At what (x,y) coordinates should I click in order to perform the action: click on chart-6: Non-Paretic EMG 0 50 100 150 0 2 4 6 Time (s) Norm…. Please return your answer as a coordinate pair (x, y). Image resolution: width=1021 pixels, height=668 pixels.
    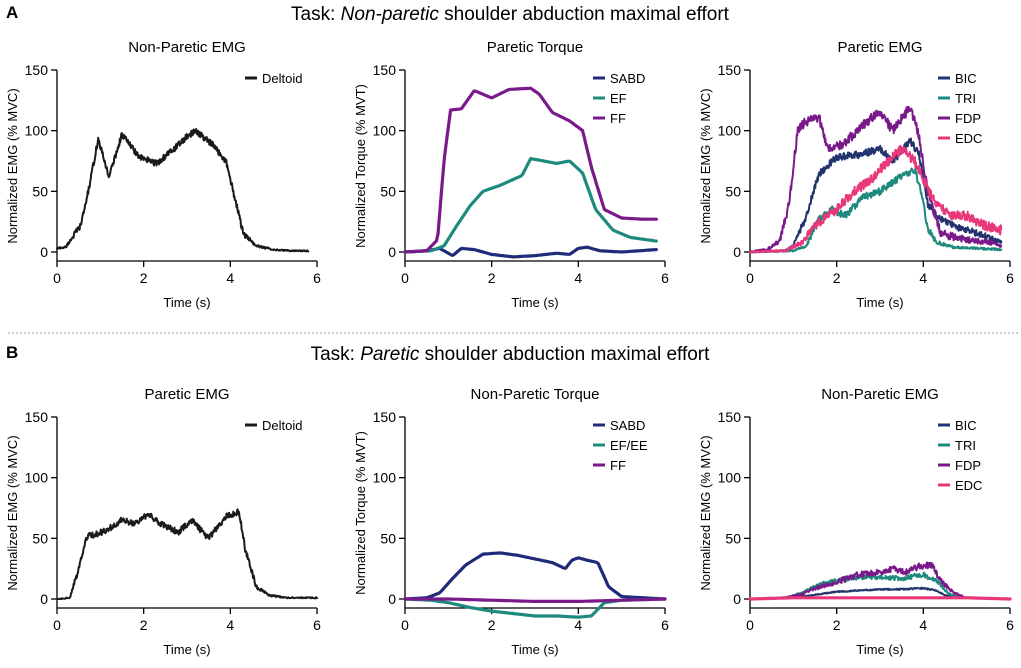
    Looking at the image, I should click on (856, 521).